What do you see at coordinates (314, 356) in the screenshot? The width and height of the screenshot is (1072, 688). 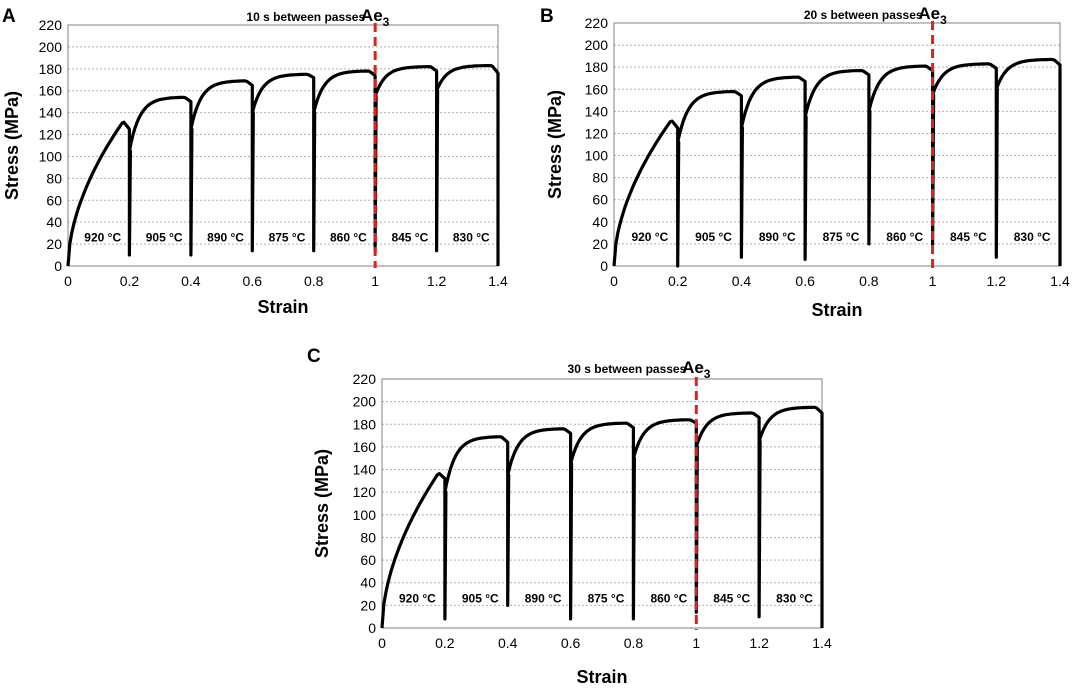 I see `panel-label: C` at bounding box center [314, 356].